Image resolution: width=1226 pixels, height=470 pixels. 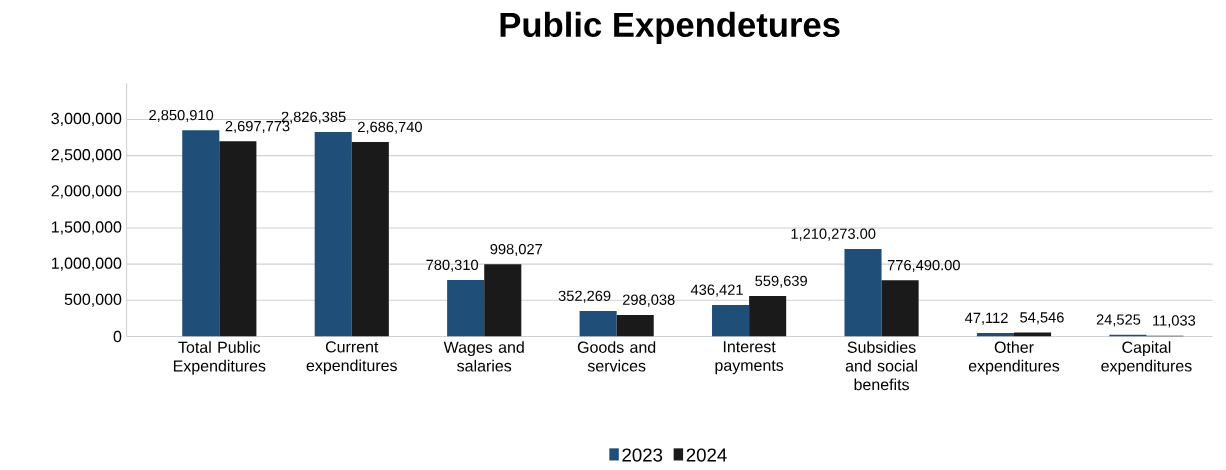 I want to click on x-tick-label: Wages and salaries, so click(x=483, y=356).